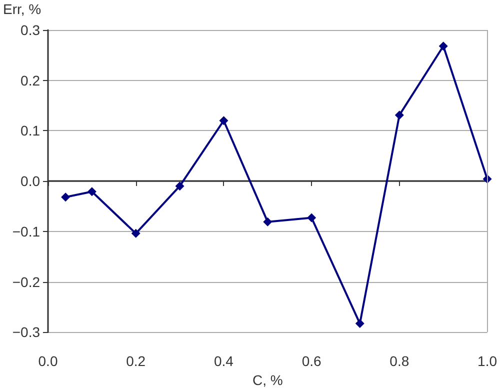  What do you see at coordinates (22, 9) in the screenshot?
I see `y-axis-title: Err, %` at bounding box center [22, 9].